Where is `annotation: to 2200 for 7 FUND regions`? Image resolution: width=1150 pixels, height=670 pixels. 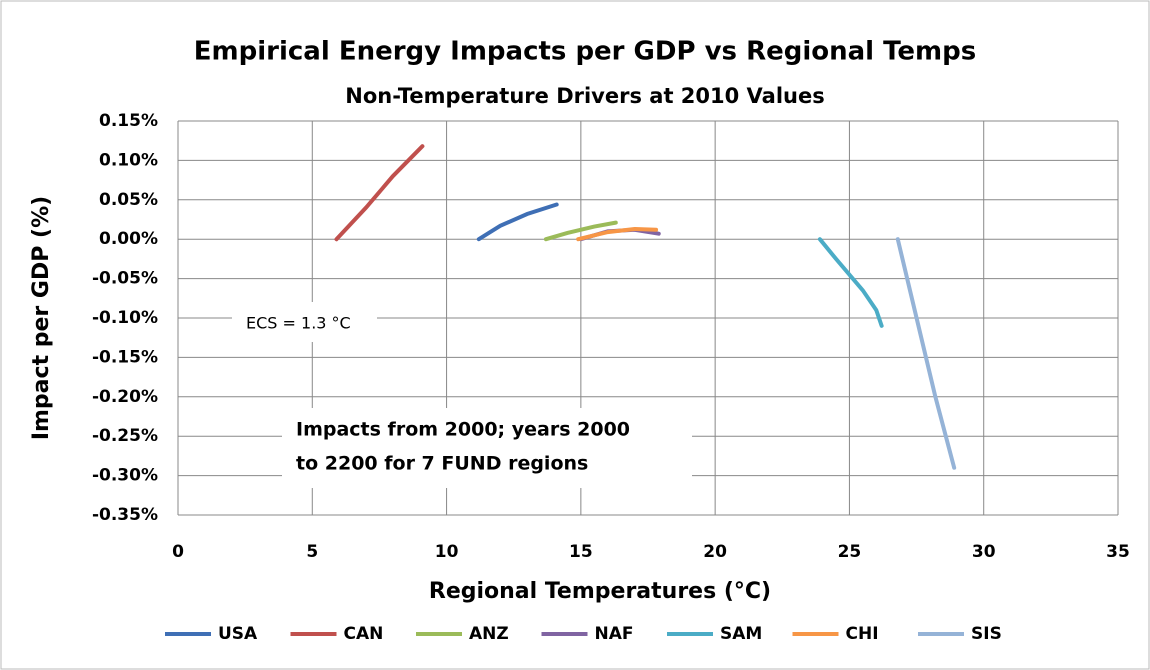
annotation: to 2200 for 7 FUND regions is located at coordinates (442, 464).